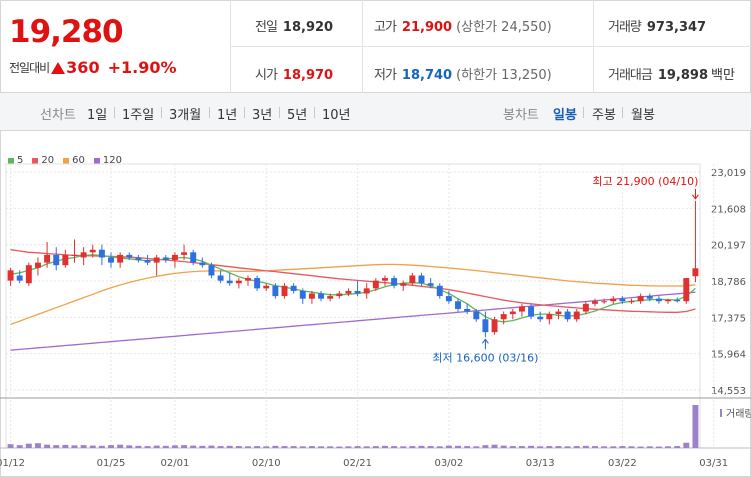  Describe the element at coordinates (97, 115) in the screenshot. I see `period-1d: 1일` at that location.